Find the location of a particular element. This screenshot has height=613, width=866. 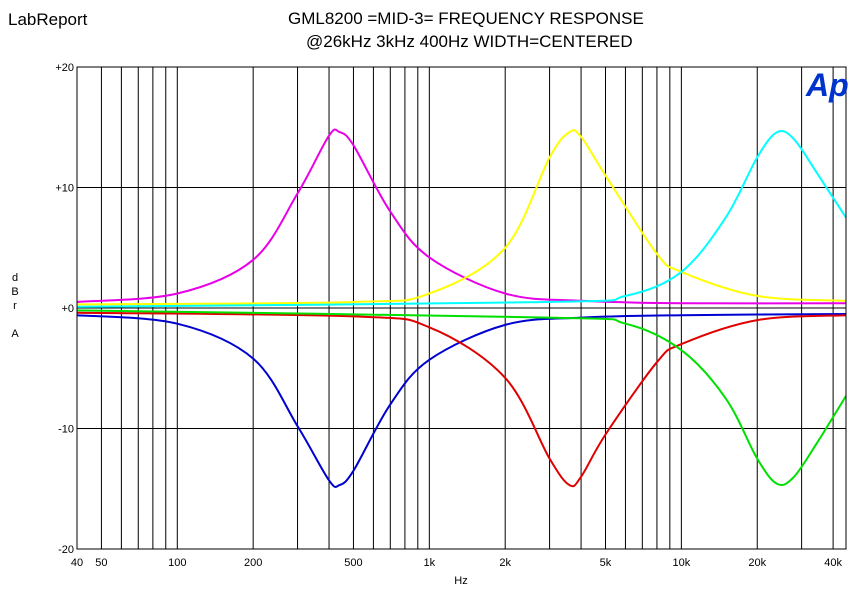

y-axis-label: dBr A is located at coordinates (15, 306).